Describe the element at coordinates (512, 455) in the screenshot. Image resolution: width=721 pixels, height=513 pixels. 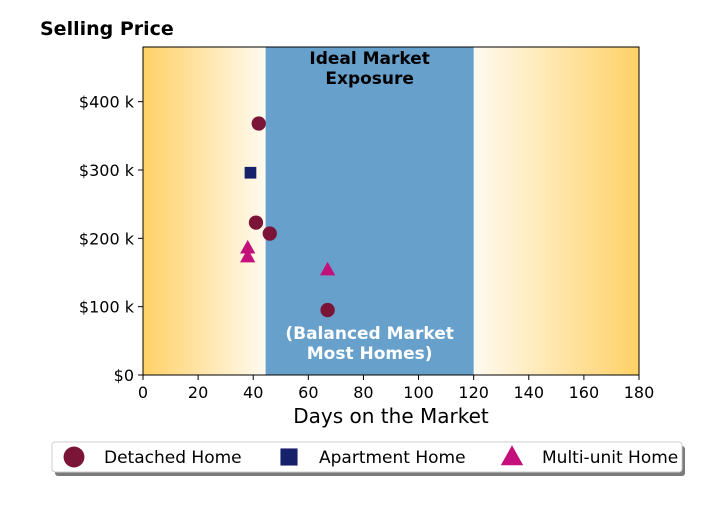
I see `legend-marker-multi-unit-home` at that location.